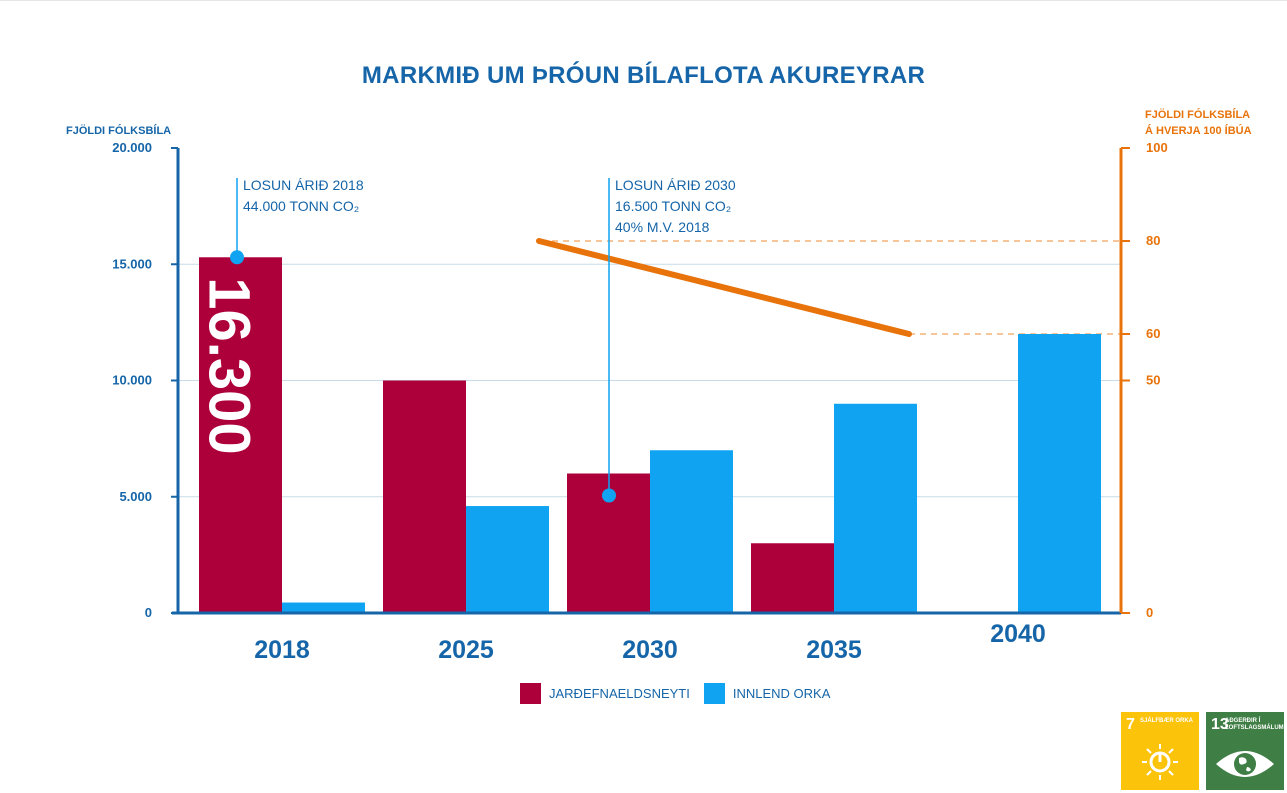  What do you see at coordinates (119, 131) in the screenshot?
I see `y-axis-title: FJÖLDI FÓLKSBÍLA` at bounding box center [119, 131].